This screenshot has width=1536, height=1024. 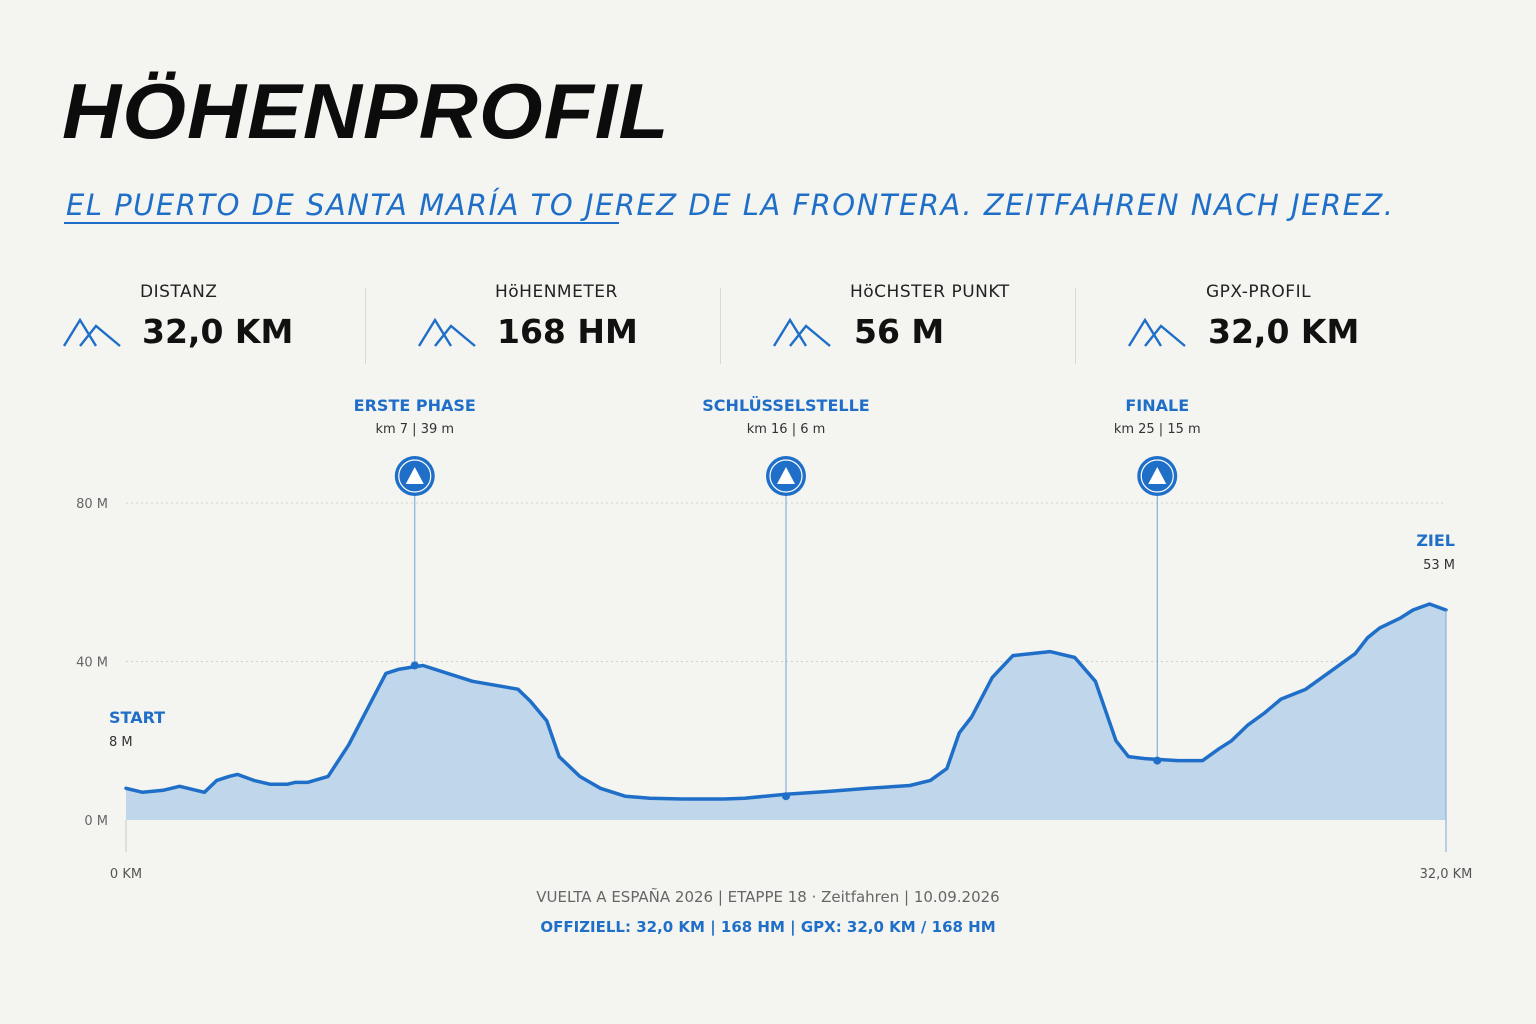 What do you see at coordinates (1439, 565) in the screenshot?
I see `finish-elevation: 53 M` at bounding box center [1439, 565].